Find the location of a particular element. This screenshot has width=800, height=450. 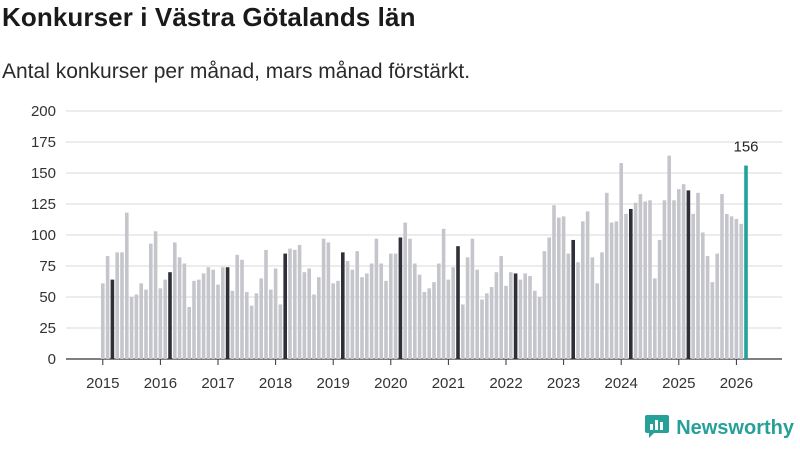

x-tick-label: 2025 is located at coordinates (678, 383).